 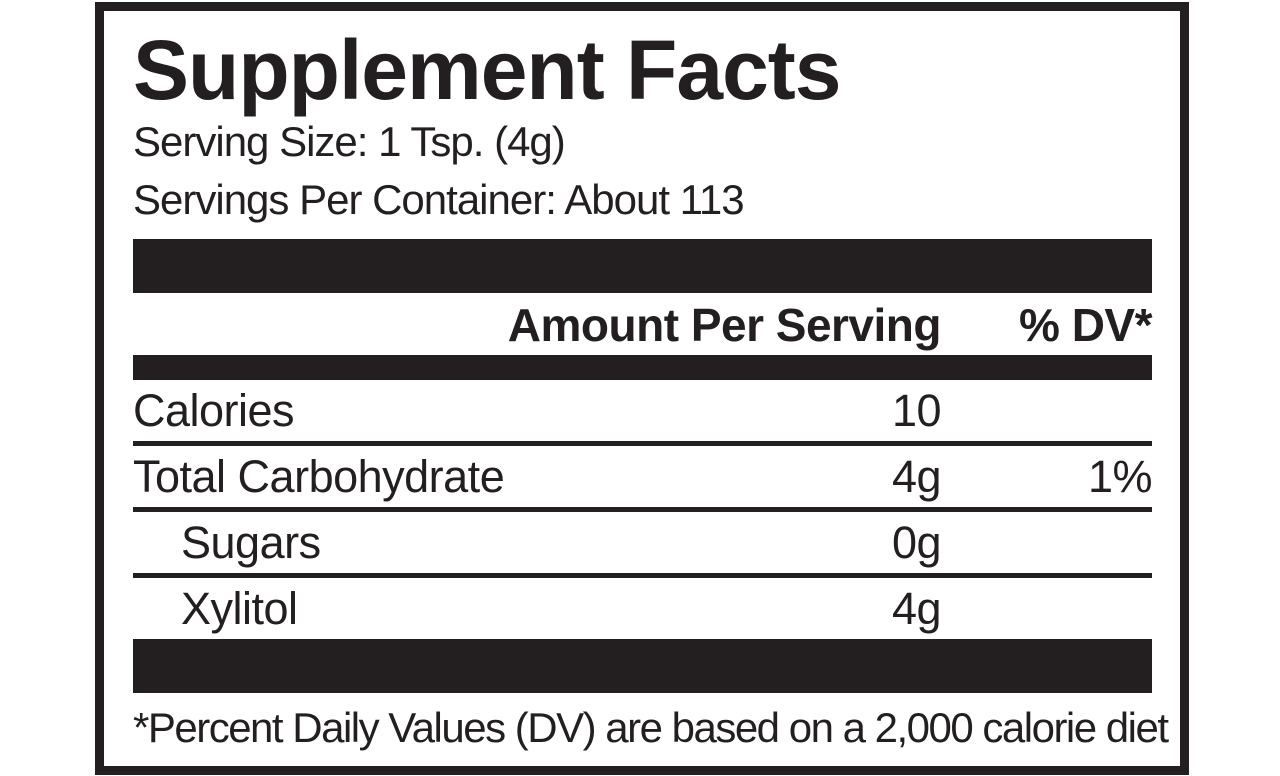 What do you see at coordinates (642, 367) in the screenshot?
I see `separator-bar-header` at bounding box center [642, 367].